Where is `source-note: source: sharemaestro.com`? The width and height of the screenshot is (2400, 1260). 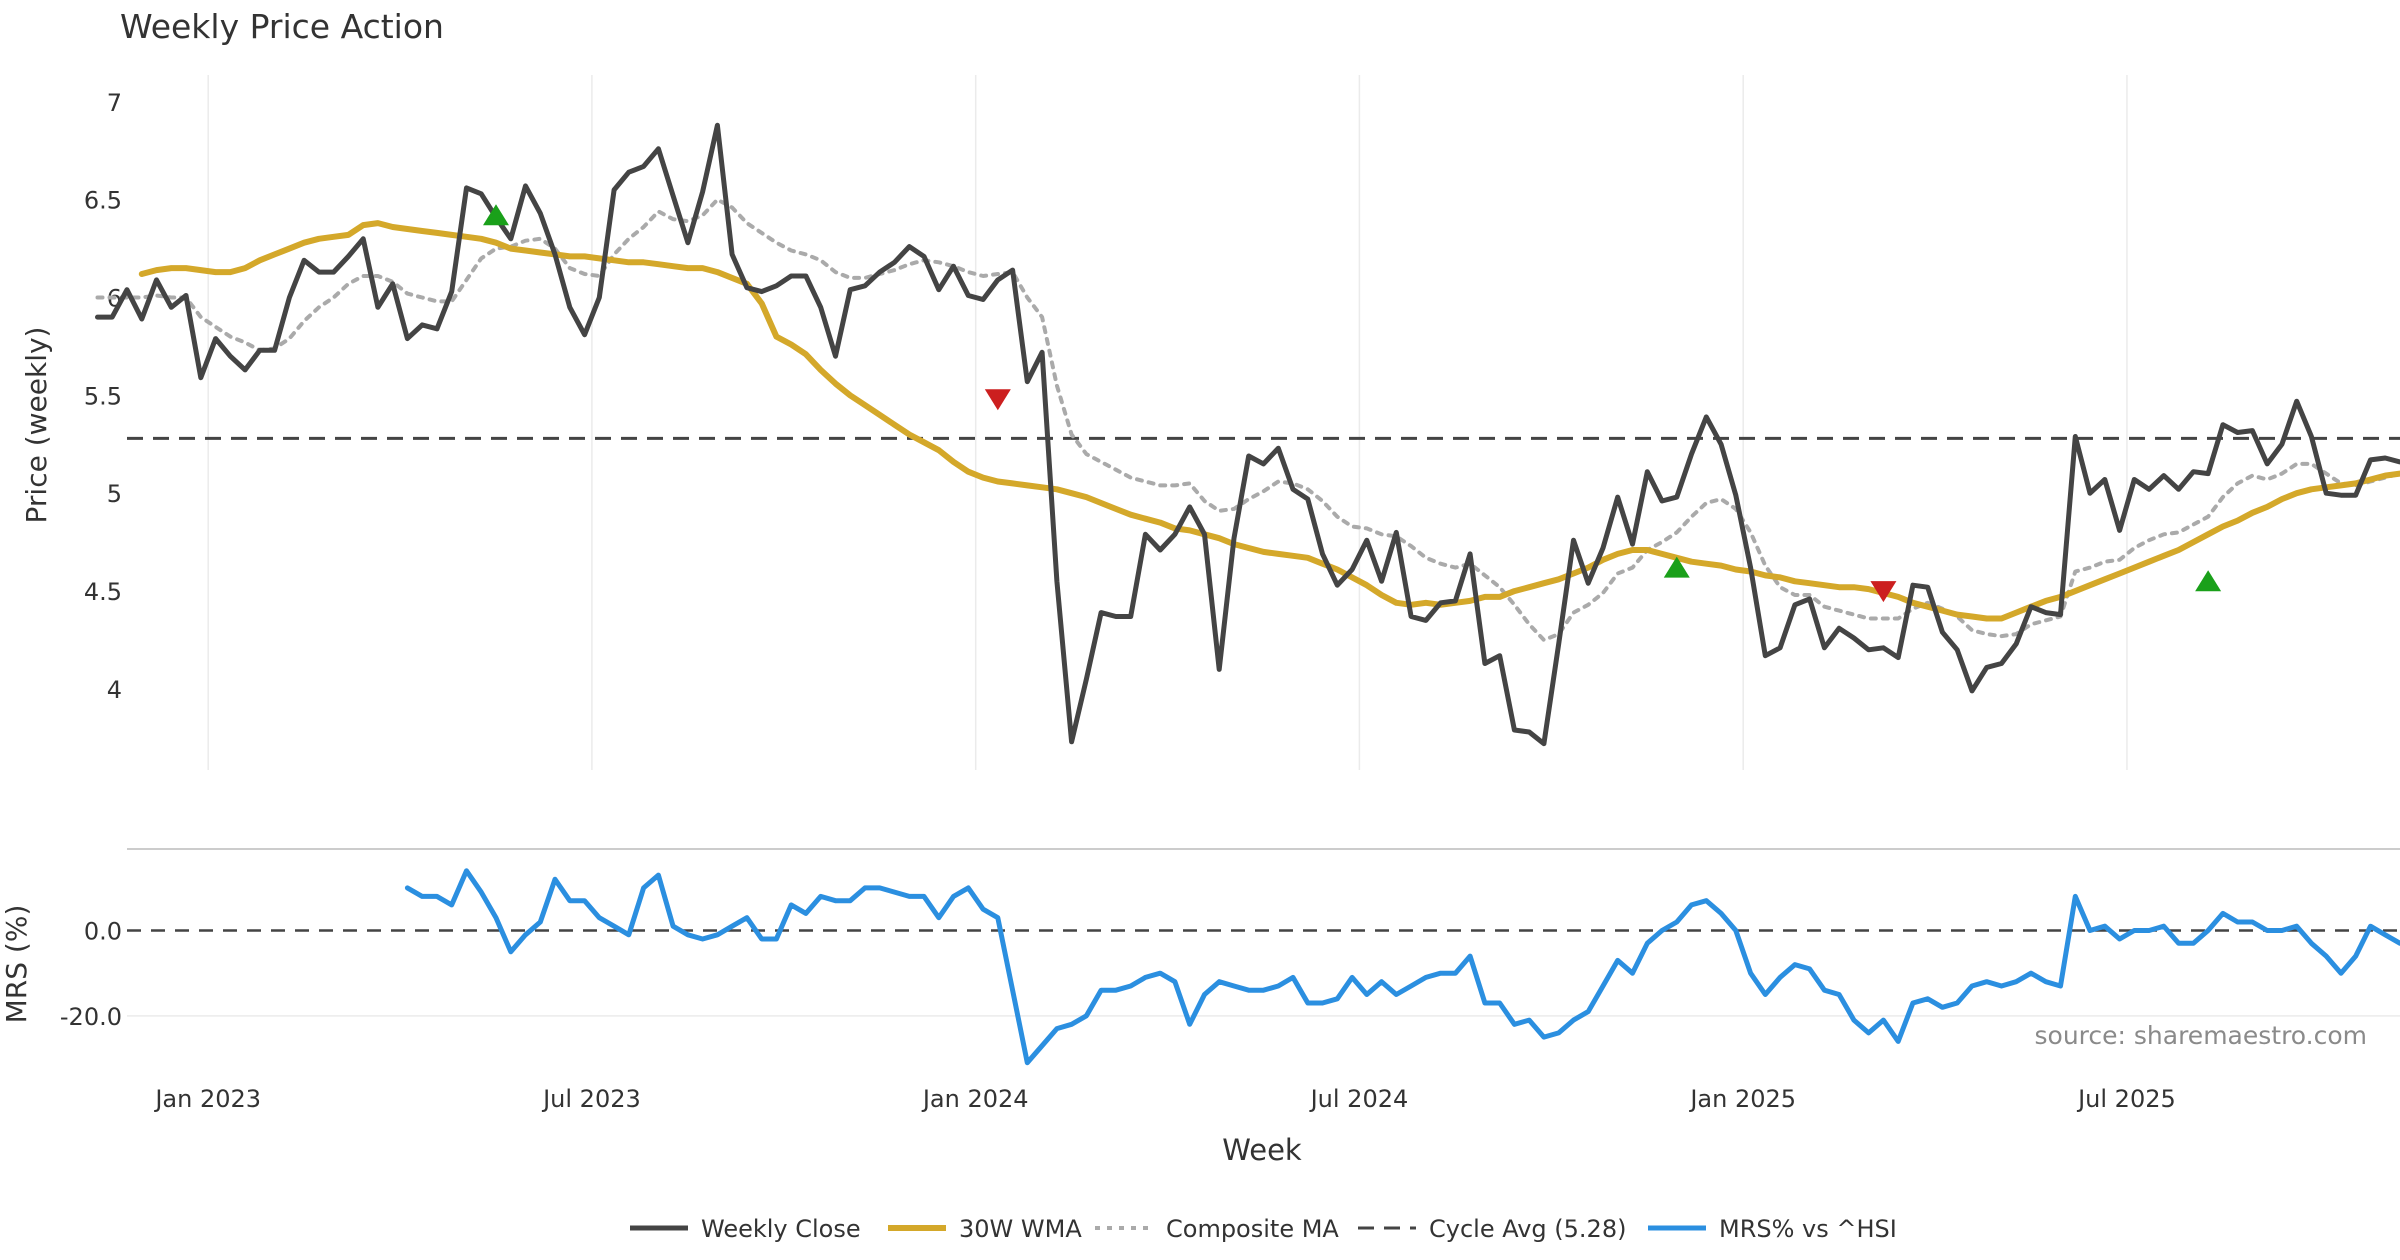 source-note: source: sharemaestro.com is located at coordinates (2201, 1035).